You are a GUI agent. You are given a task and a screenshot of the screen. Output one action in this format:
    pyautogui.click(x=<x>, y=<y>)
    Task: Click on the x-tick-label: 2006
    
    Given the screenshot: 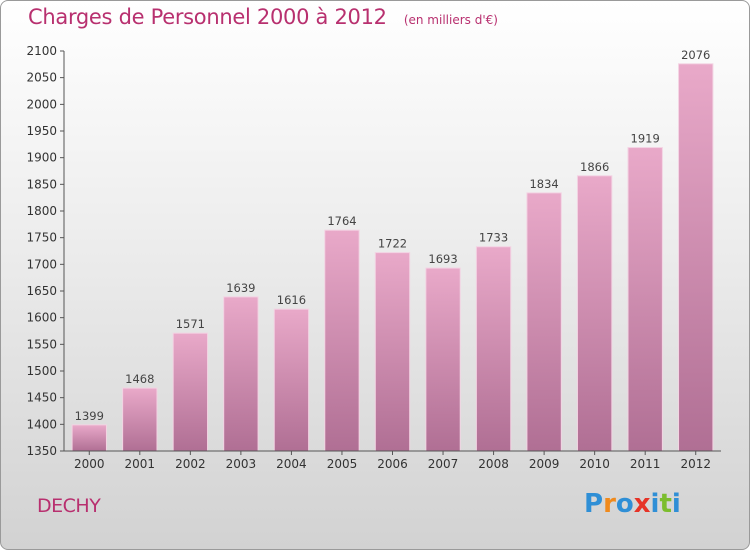 What is the action you would take?
    pyautogui.click(x=392, y=464)
    